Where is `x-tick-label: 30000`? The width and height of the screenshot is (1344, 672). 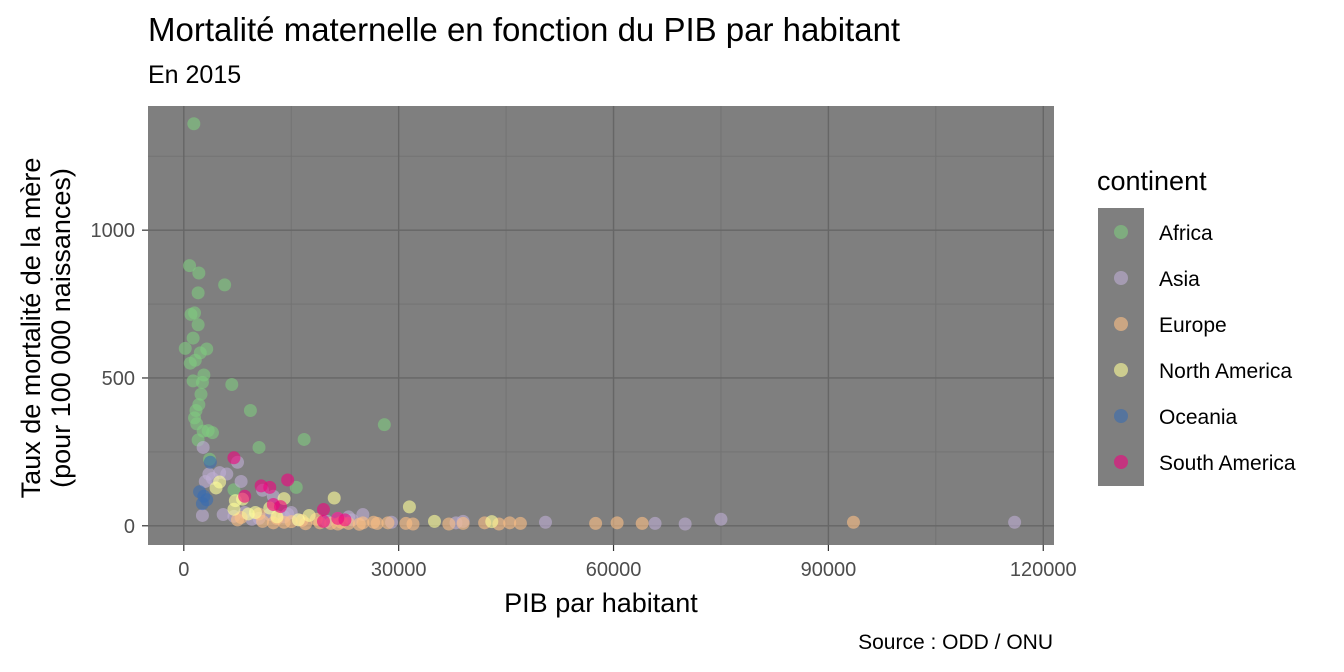
x-tick-label: 30000 is located at coordinates (399, 570).